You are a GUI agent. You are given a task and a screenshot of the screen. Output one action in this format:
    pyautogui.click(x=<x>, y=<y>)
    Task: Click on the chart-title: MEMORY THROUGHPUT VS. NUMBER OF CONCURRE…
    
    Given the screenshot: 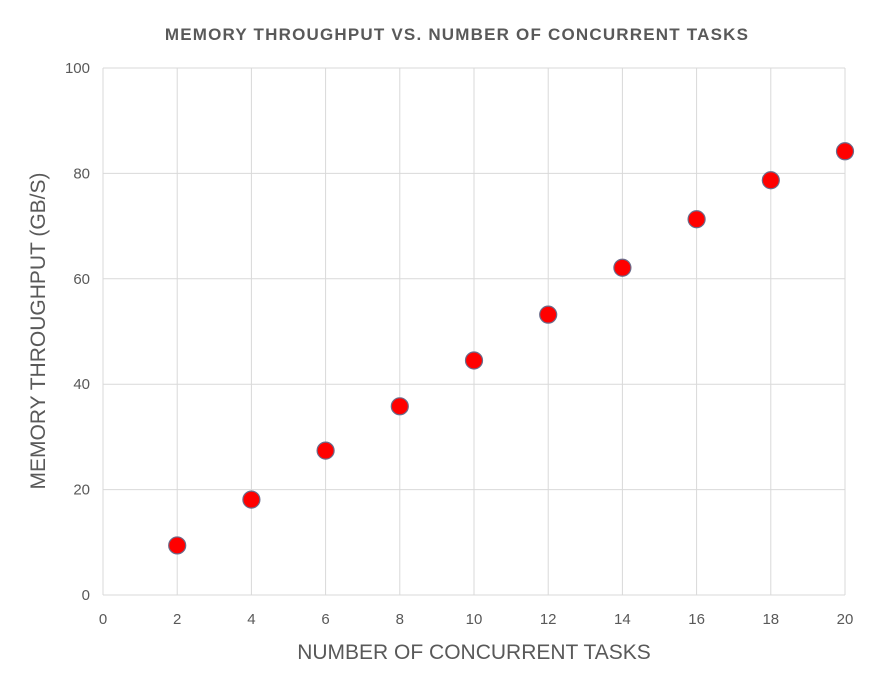 What is the action you would take?
    pyautogui.click(x=457, y=34)
    